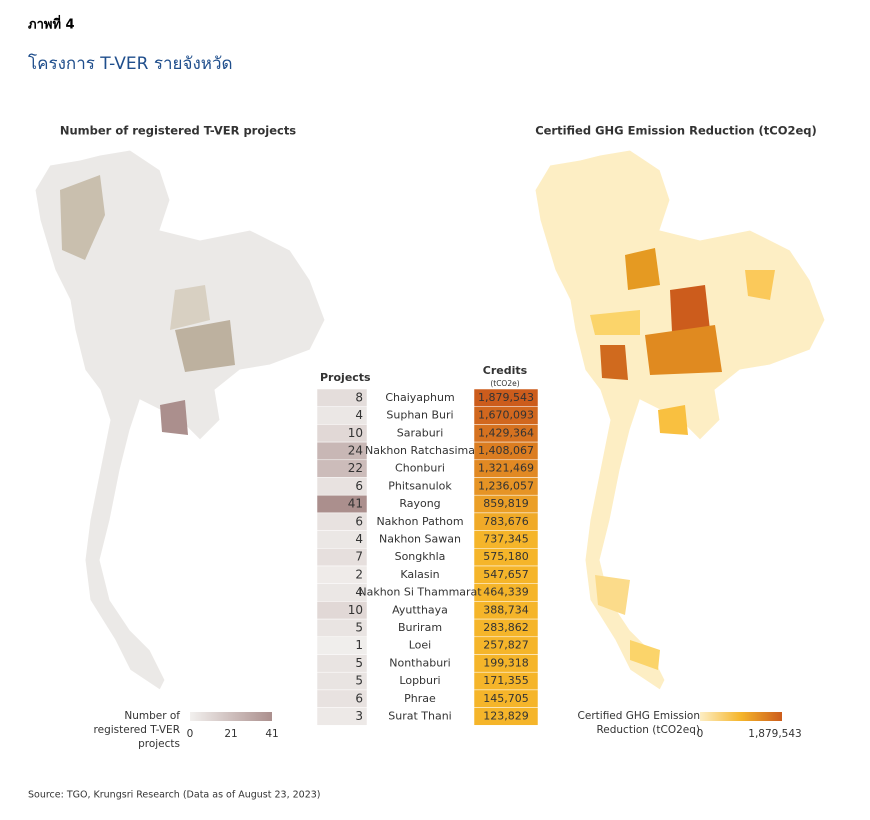 The image size is (870, 820). I want to click on legend-title: Certified GHG Emission Reduction (tCO2eq), so click(639, 723).